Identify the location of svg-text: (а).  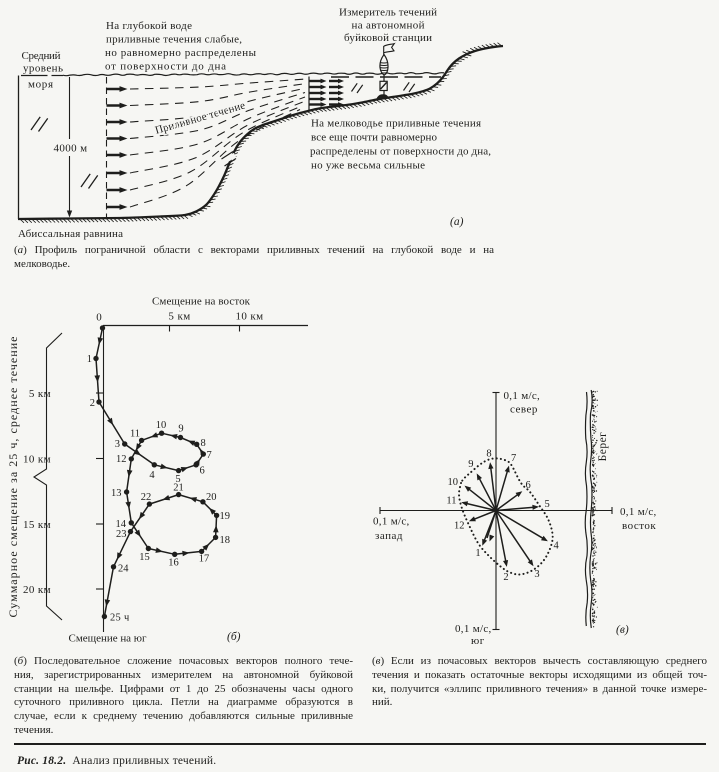
(457, 222).